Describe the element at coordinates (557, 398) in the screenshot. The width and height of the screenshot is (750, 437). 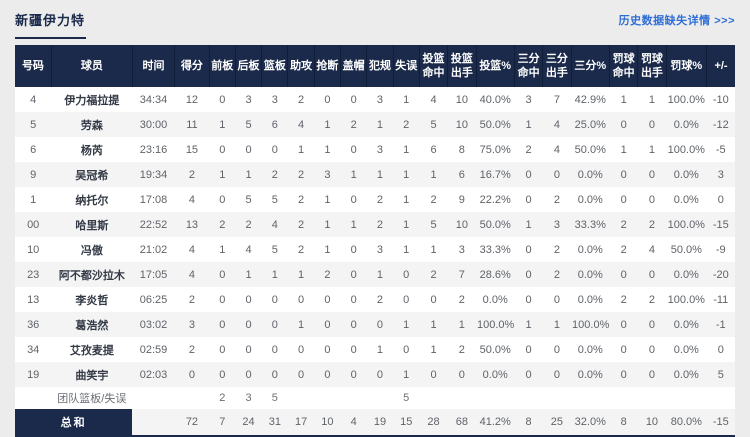
I see `cell-tpa` at that location.